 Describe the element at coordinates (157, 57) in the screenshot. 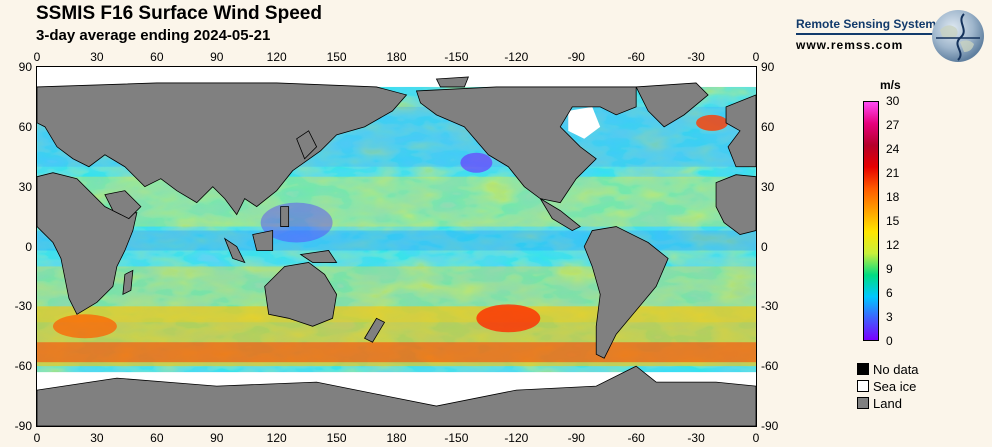

I see `lon-tick-top: 60` at that location.